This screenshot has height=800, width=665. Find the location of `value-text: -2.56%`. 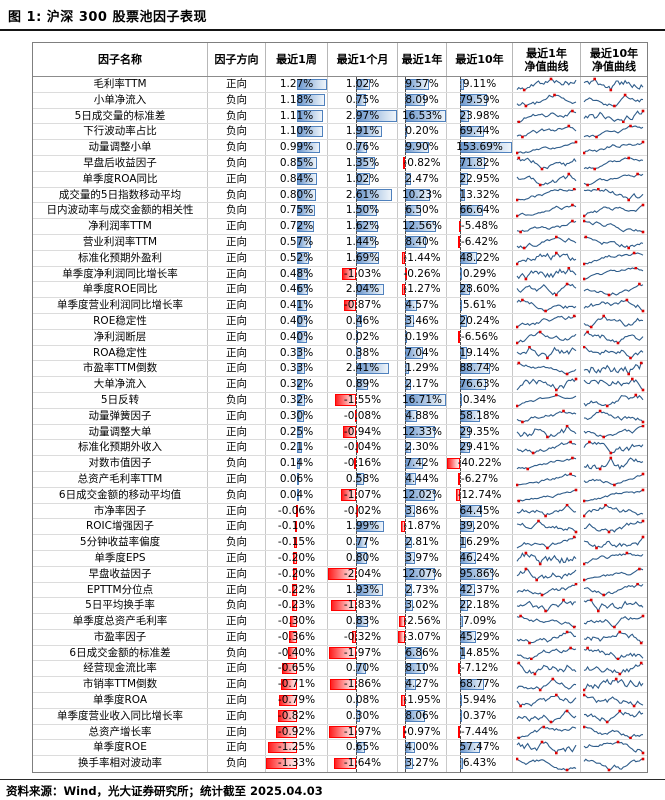

value-text: -2.56% is located at coordinates (422, 621).